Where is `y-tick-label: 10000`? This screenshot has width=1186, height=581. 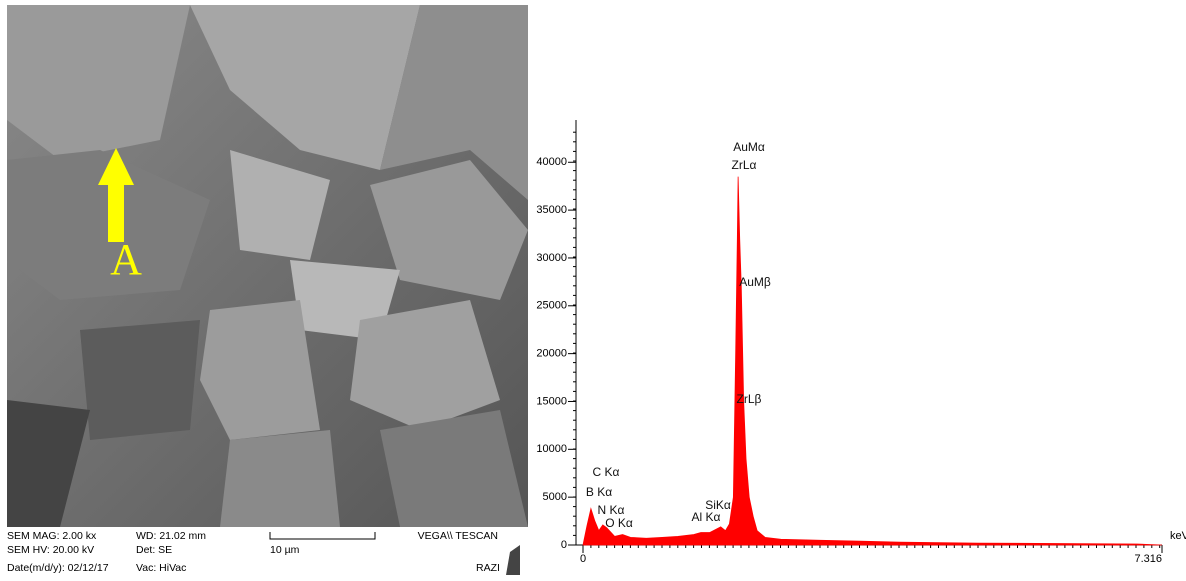 y-tick-label: 10000 is located at coordinates (551, 449).